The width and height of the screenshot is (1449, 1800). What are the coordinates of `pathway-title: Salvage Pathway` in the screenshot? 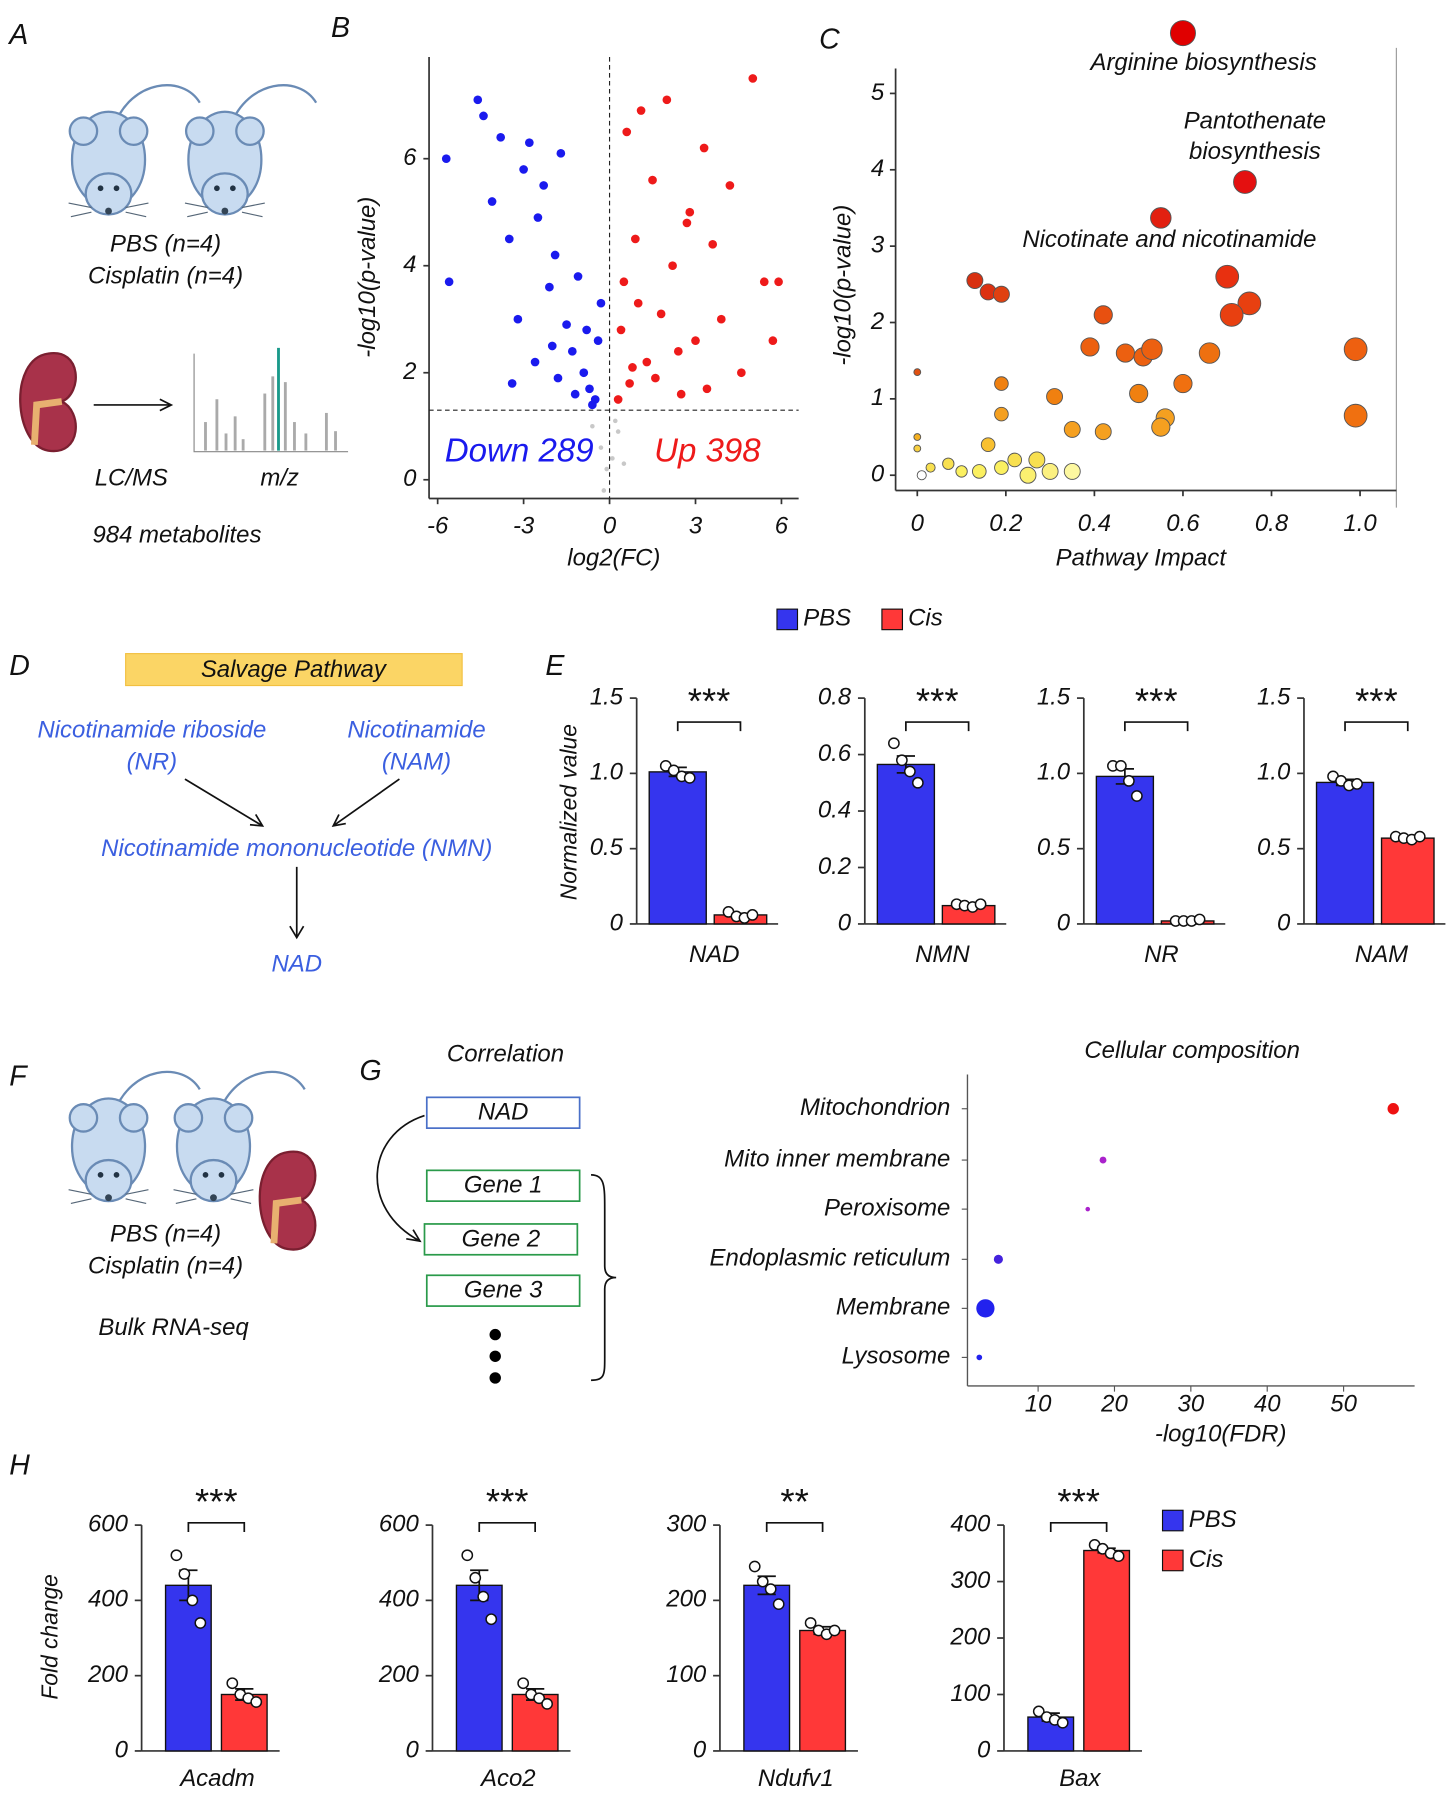 It's located at (294, 669).